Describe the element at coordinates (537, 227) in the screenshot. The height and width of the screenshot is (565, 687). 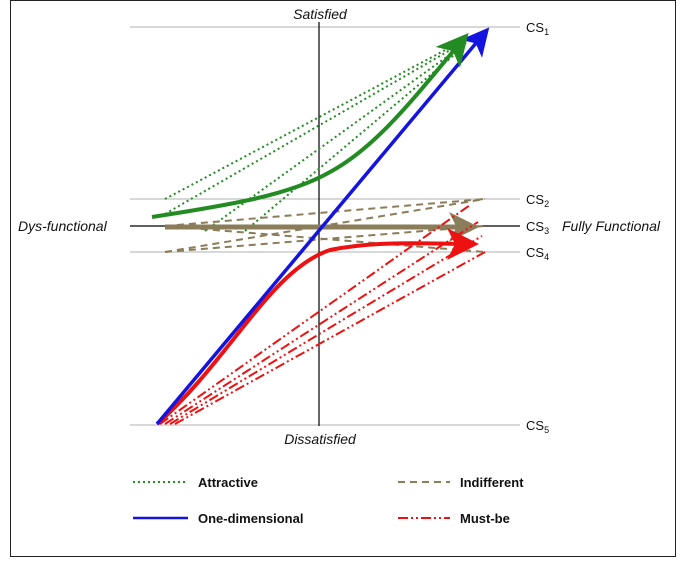
I see `cs3-label: CS3` at that location.